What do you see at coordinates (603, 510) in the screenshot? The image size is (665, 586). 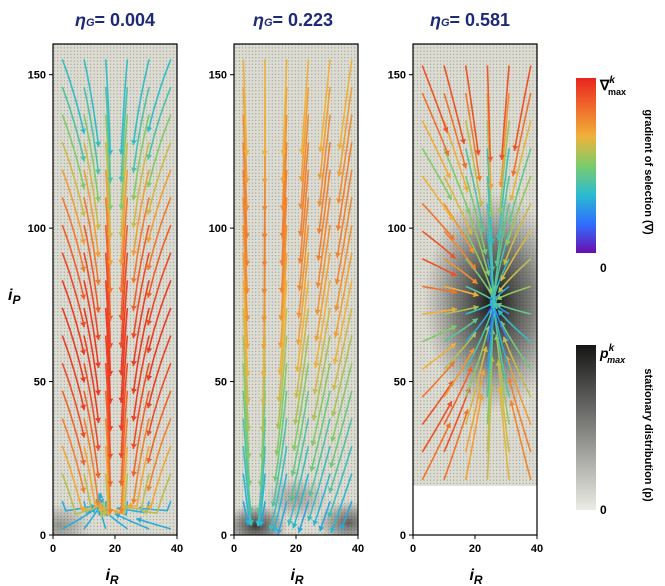 I see `colorbar-distribution-min-label: 0` at bounding box center [603, 510].